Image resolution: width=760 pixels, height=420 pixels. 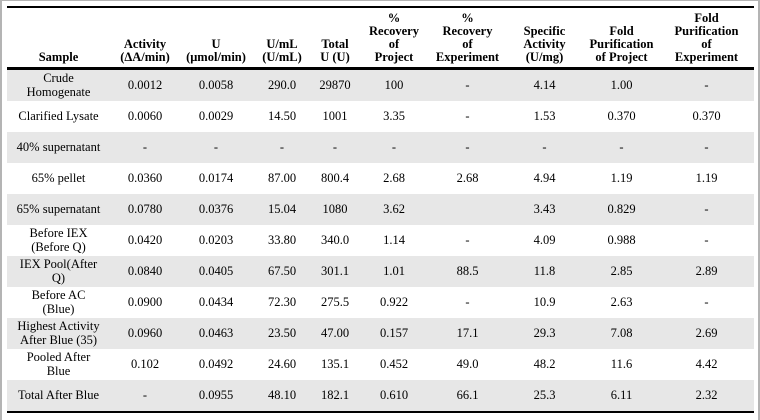 I want to click on value-cell: 7.08, so click(x=621, y=332).